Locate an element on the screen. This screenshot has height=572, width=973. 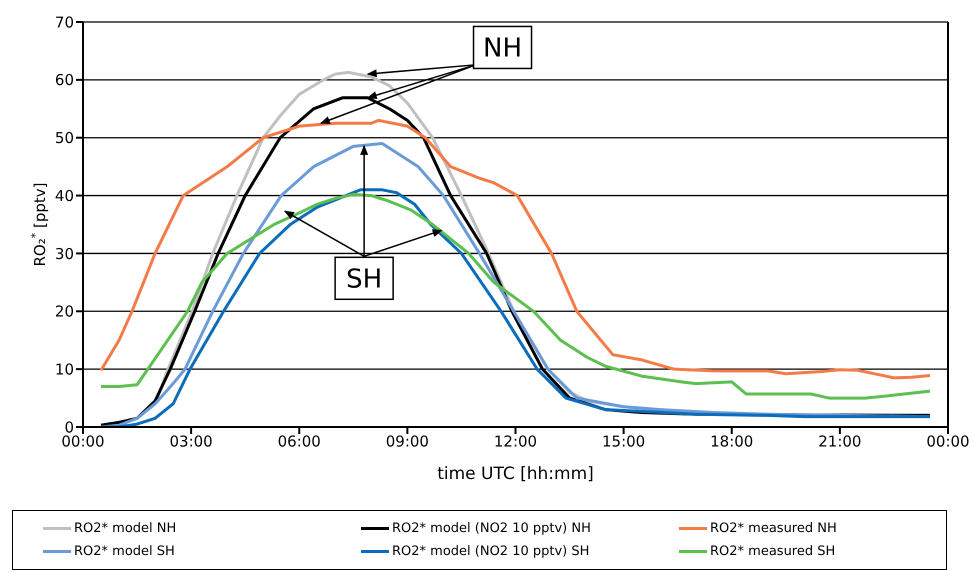
x-tick-label: 03:00 is located at coordinates (191, 441).